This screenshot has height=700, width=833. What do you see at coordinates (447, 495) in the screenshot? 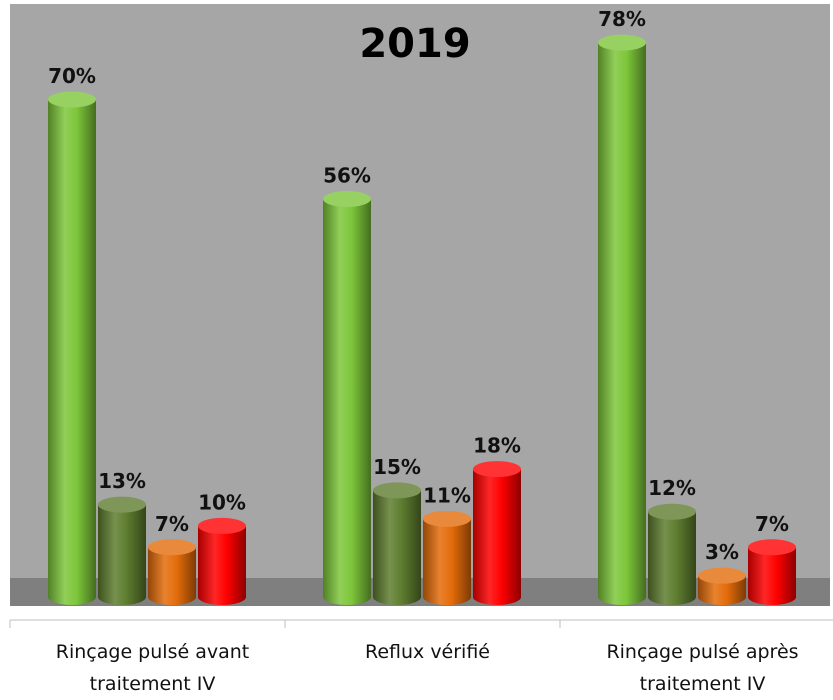
I see `value-label: 11%` at bounding box center [447, 495].